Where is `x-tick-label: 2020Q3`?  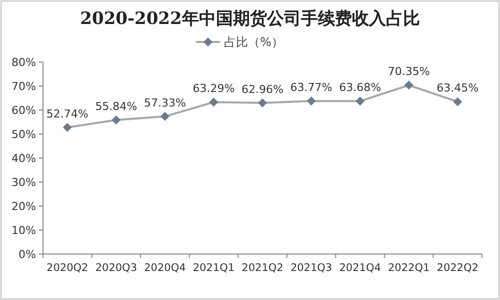 x-tick-label: 2020Q3 is located at coordinates (116, 268).